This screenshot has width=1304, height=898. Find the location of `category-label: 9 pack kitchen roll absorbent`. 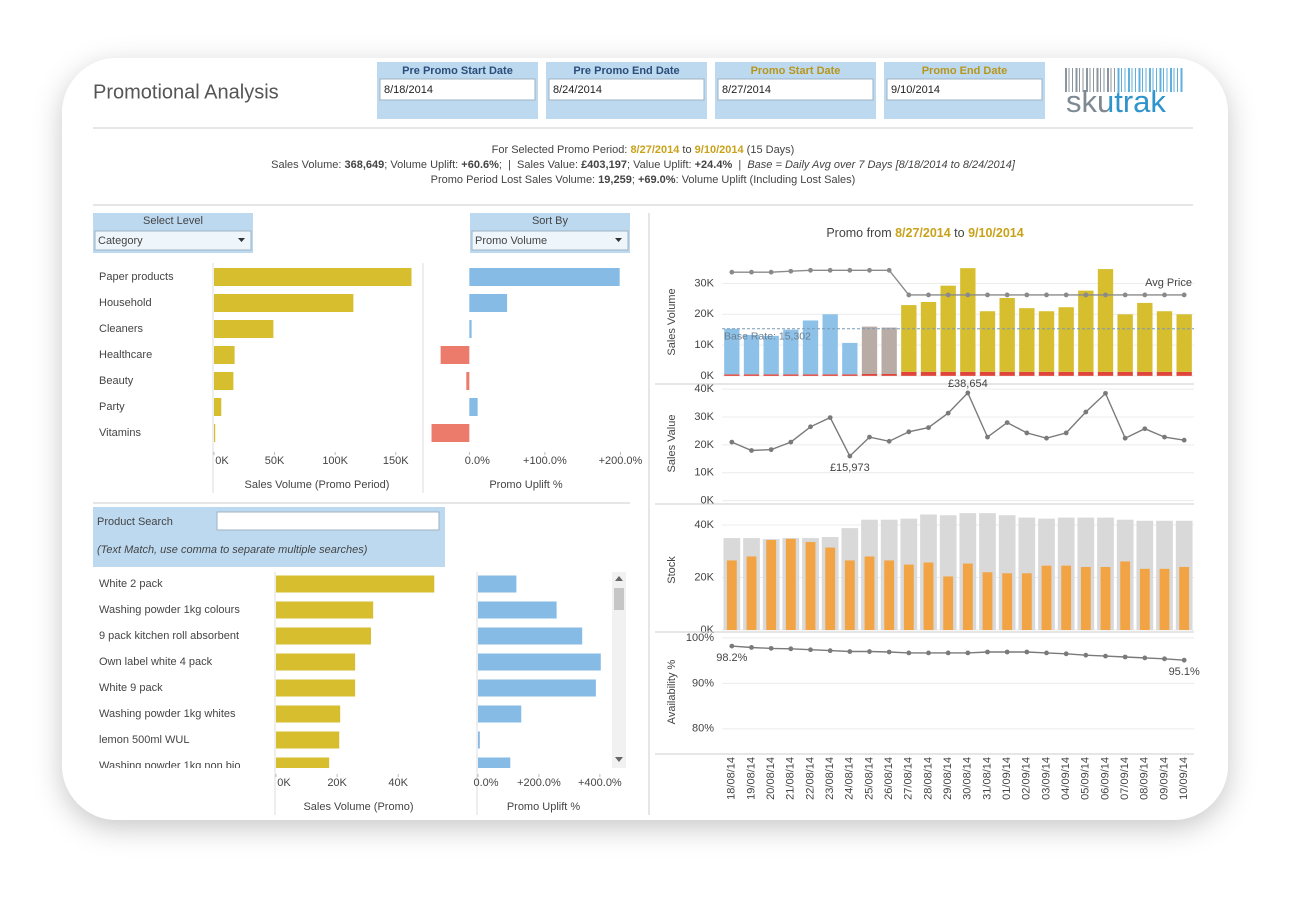

category-label: 9 pack kitchen roll absorbent is located at coordinates (169, 636).